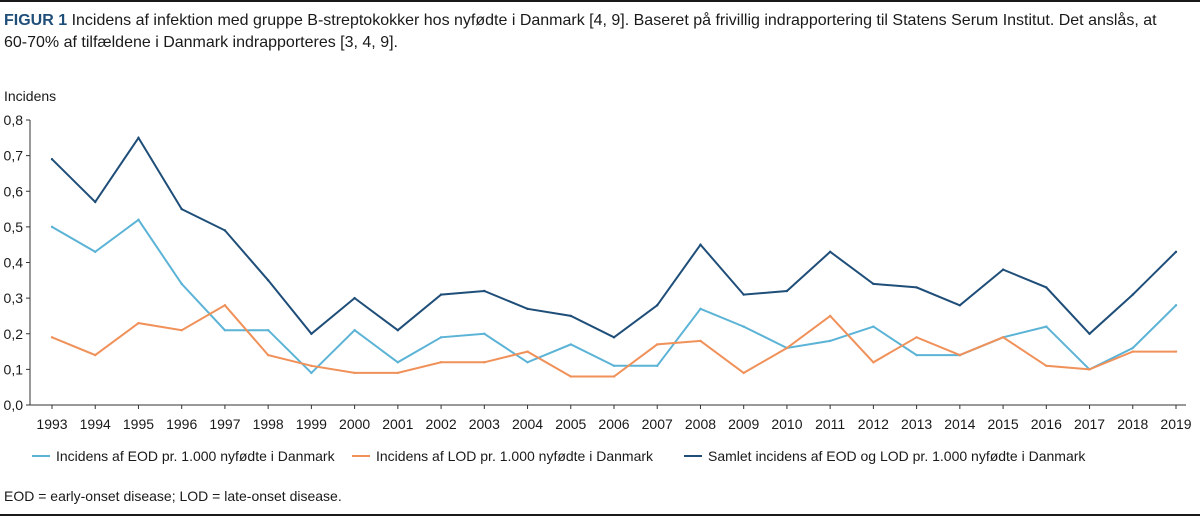 This screenshot has width=1200, height=518. I want to click on x-tick-label: 2011, so click(830, 424).